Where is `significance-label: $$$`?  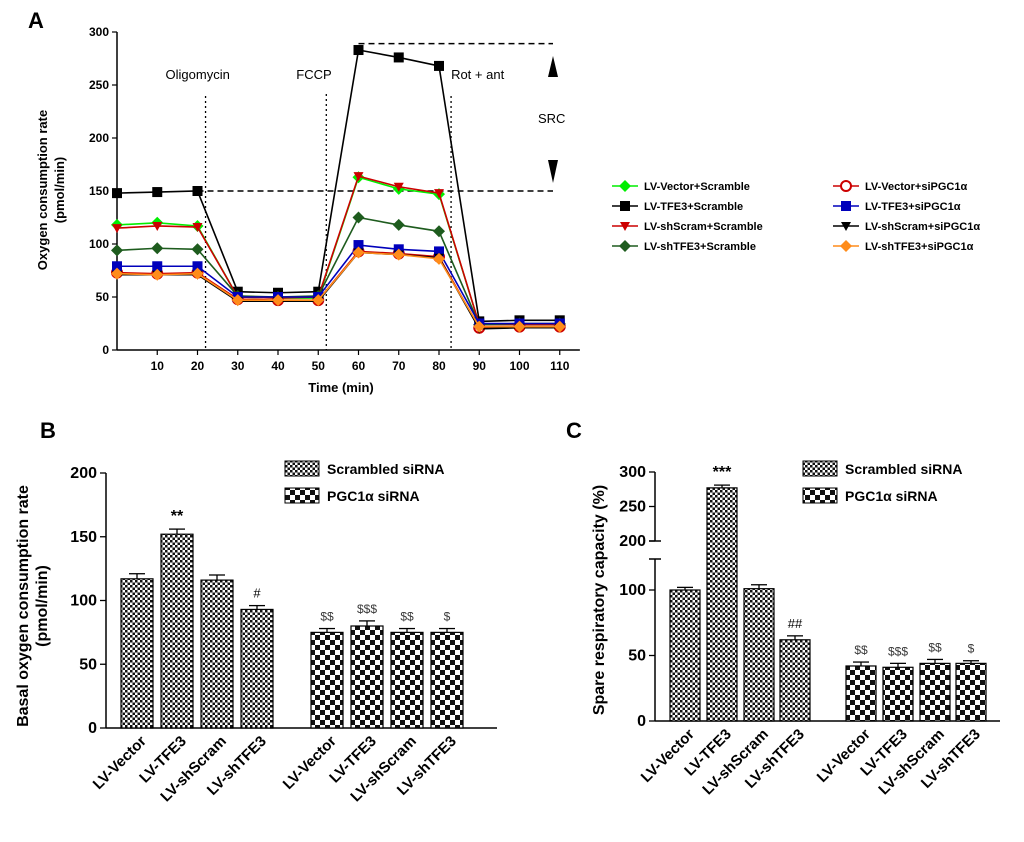 significance-label: $$$ is located at coordinates (898, 651).